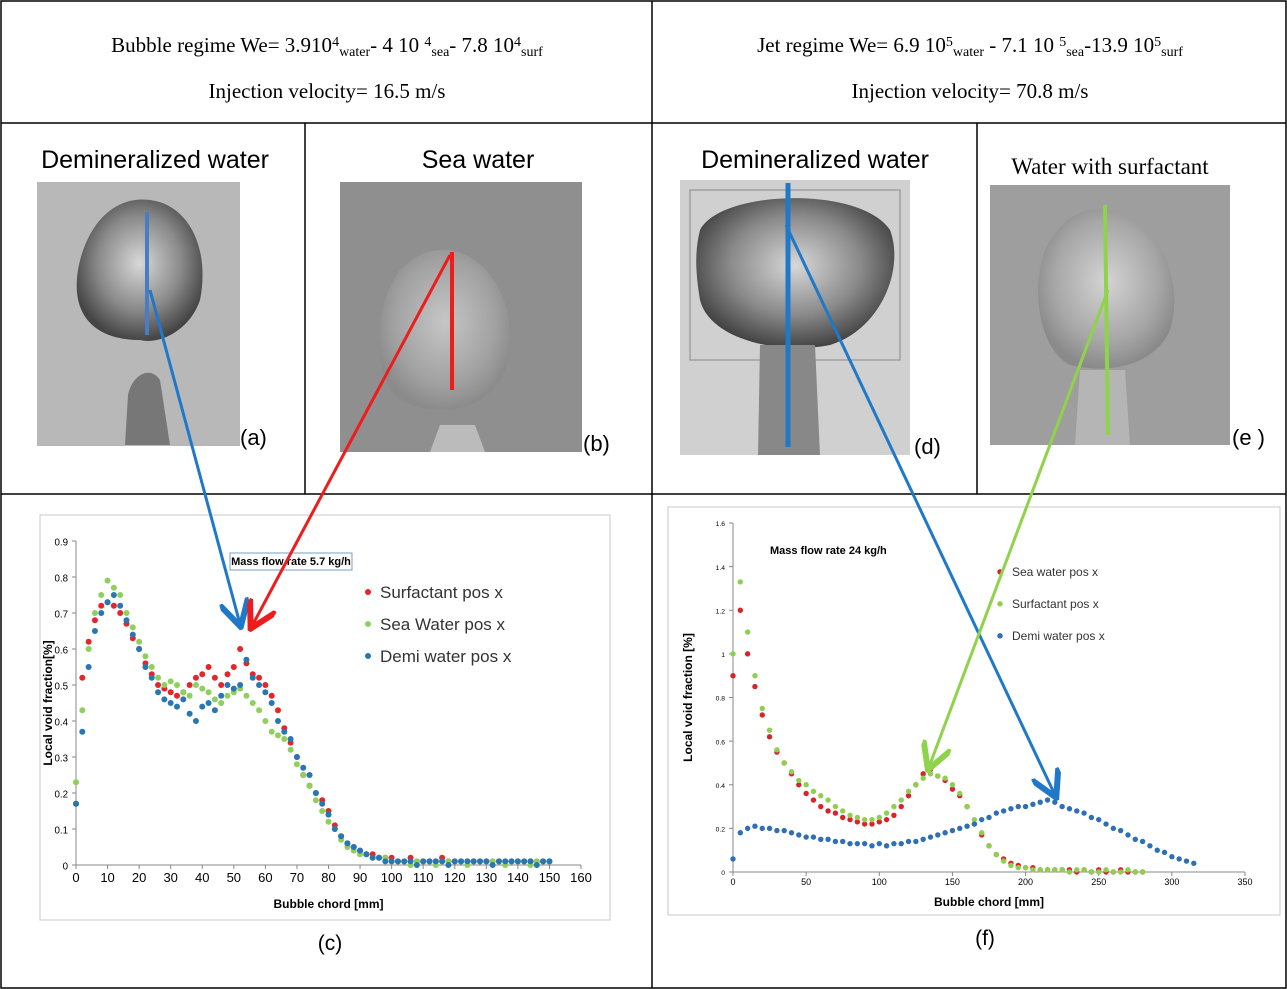 Image resolution: width=1287 pixels, height=989 pixels. I want to click on legend-label: Sea water pos x, so click(1055, 572).